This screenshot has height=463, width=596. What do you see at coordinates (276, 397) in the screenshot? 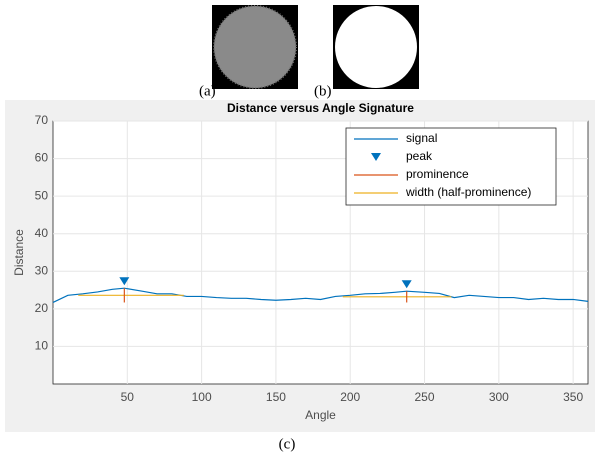
I see `x-tick-label: 150` at bounding box center [276, 397].